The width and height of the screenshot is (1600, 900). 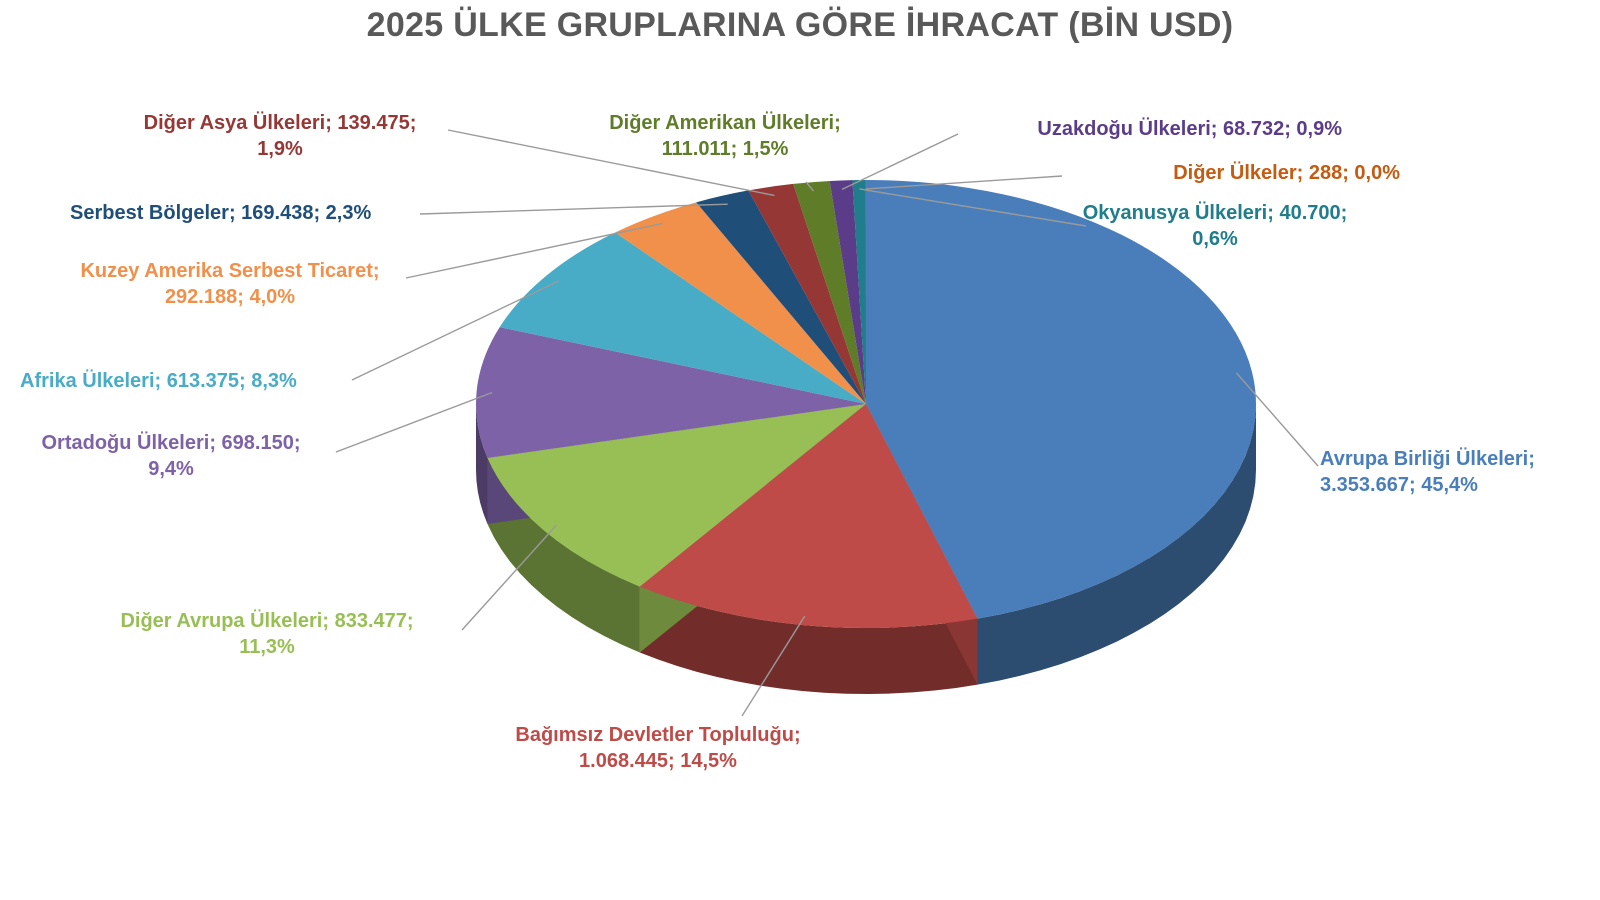 I want to click on pie-slice-serbest-bolgeler, so click(x=781, y=297).